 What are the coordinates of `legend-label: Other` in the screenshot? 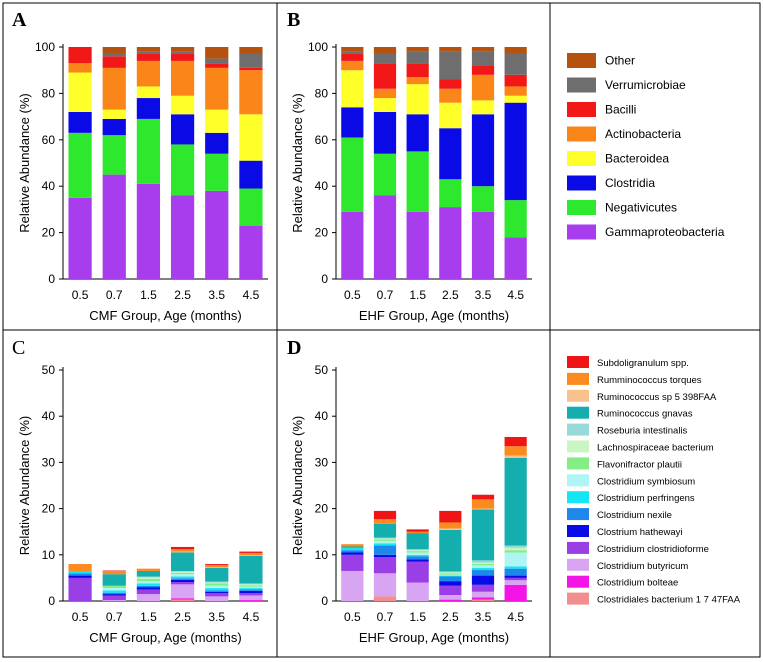 It's located at (620, 61).